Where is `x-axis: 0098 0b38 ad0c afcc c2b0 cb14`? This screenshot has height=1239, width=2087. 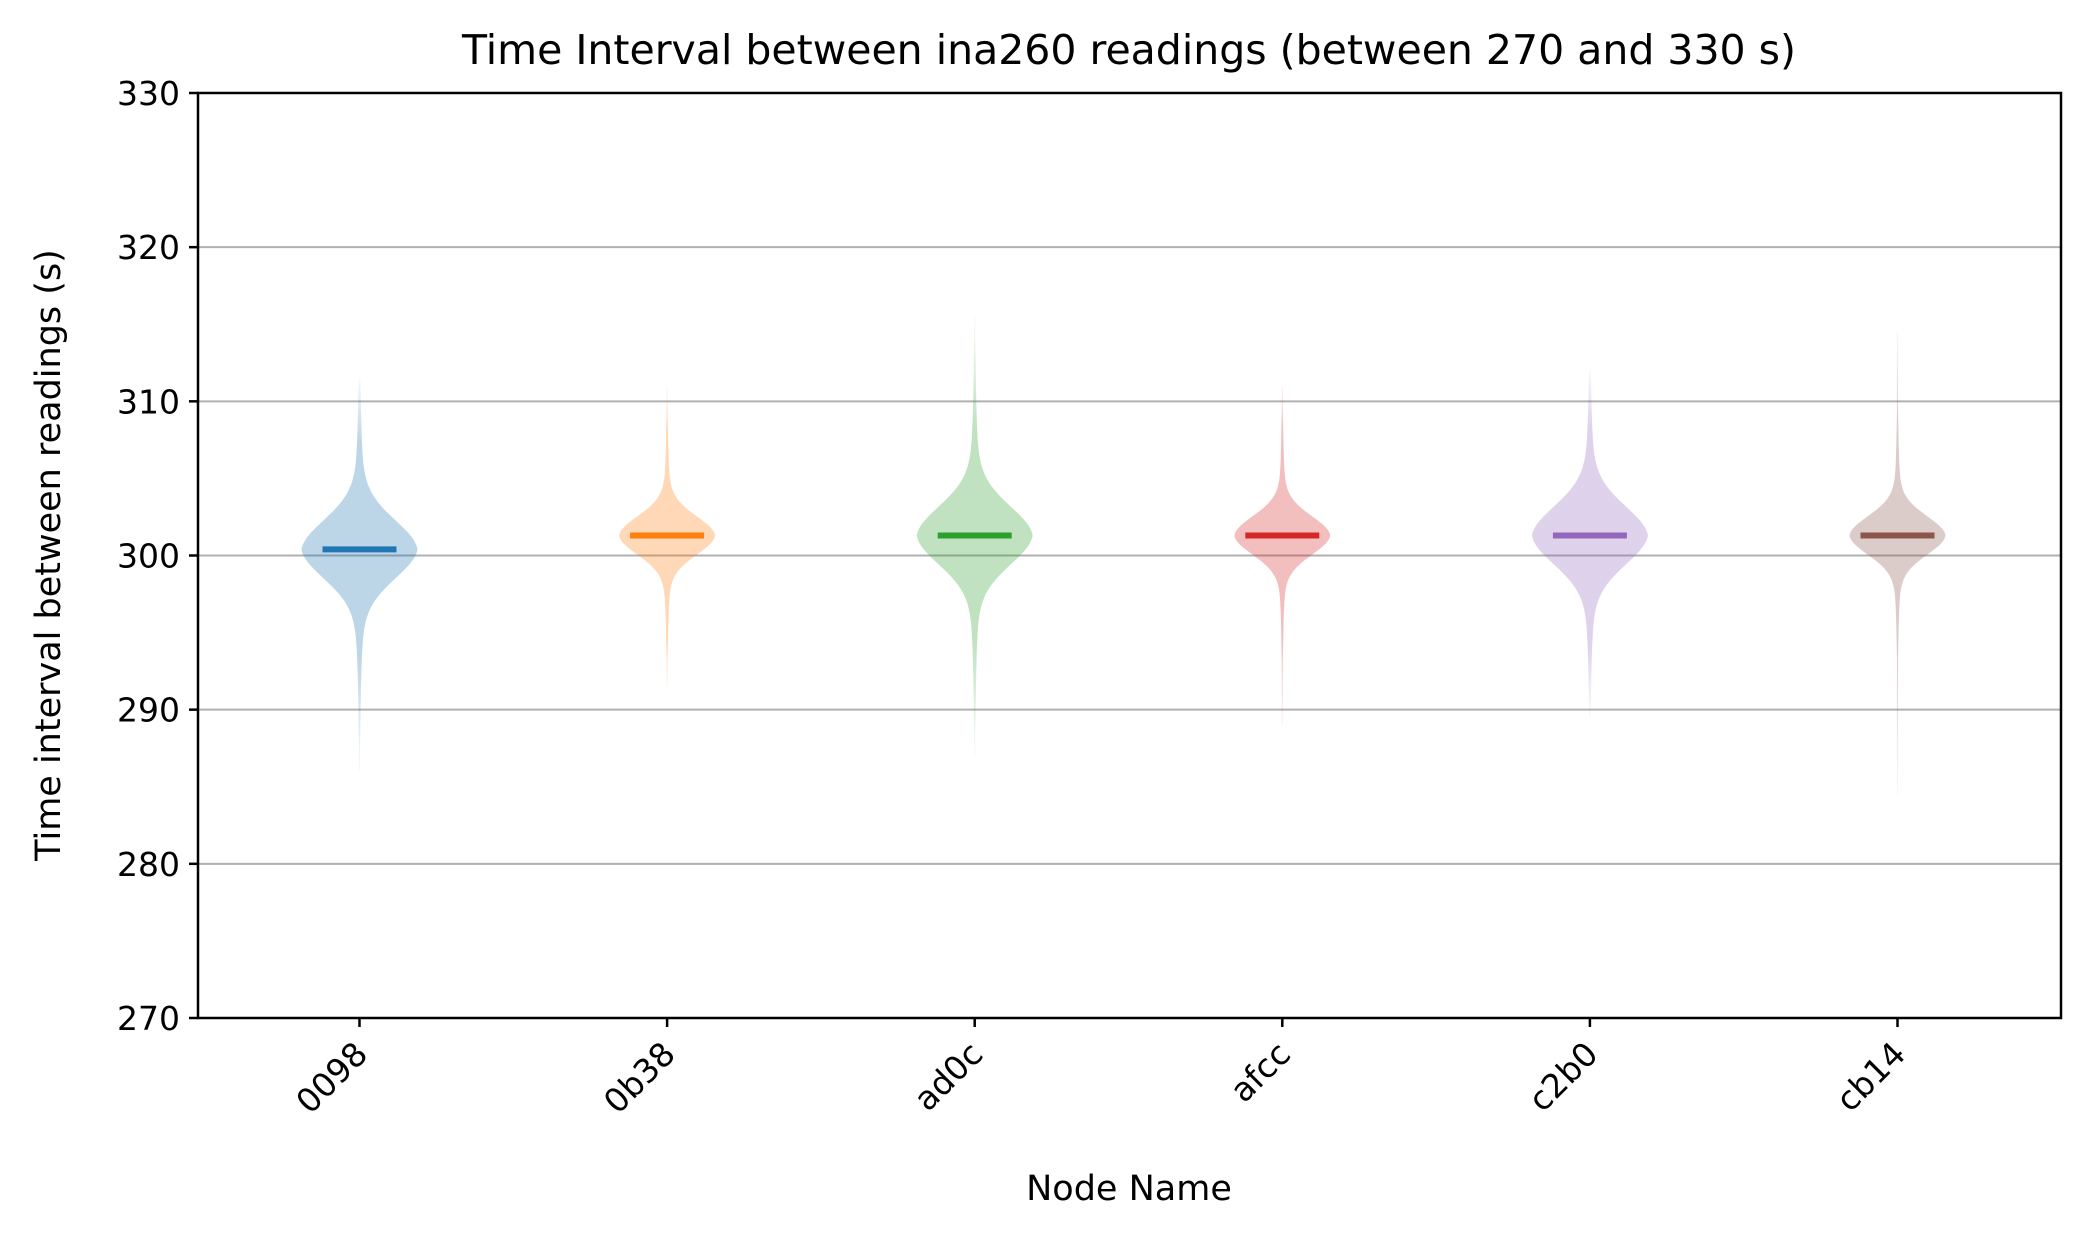 x-axis: 0098 0b38 ad0c afcc c2b0 cb14 is located at coordinates (1100, 1069).